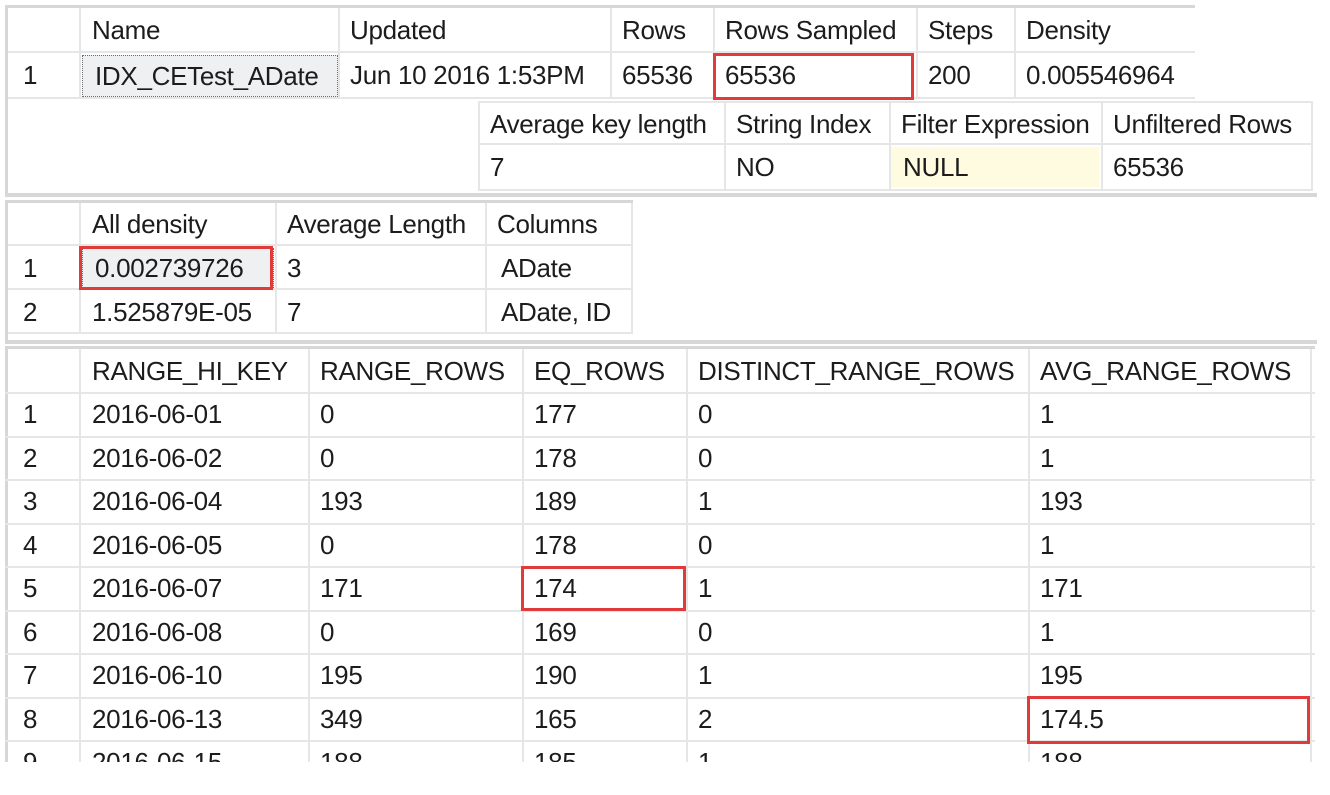 This screenshot has width=1330, height=795. I want to click on range-hi-key-cell: 2016-06-01, so click(157, 414).